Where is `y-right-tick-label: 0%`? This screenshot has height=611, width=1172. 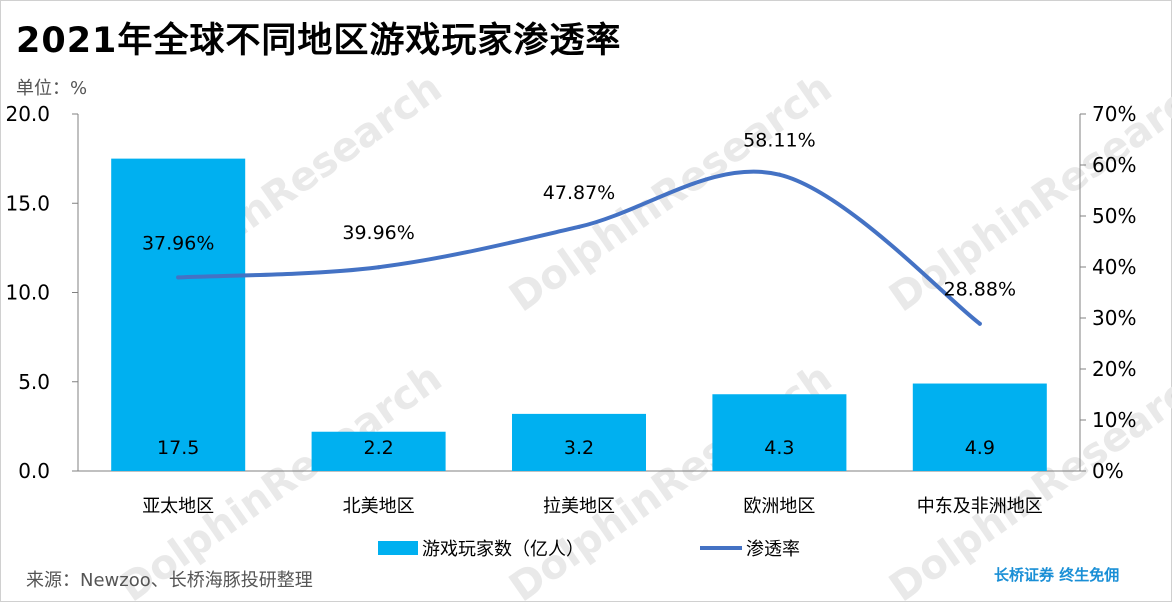 y-right-tick-label: 0% is located at coordinates (1108, 471).